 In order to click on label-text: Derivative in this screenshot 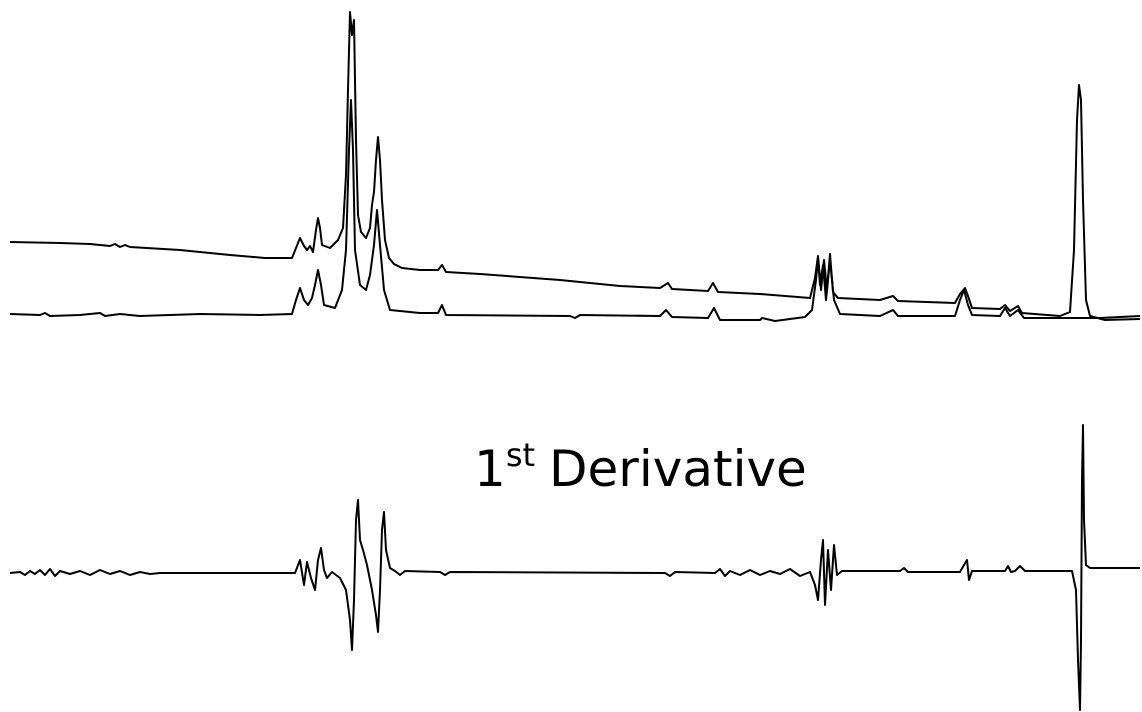, I will do `click(678, 469)`.